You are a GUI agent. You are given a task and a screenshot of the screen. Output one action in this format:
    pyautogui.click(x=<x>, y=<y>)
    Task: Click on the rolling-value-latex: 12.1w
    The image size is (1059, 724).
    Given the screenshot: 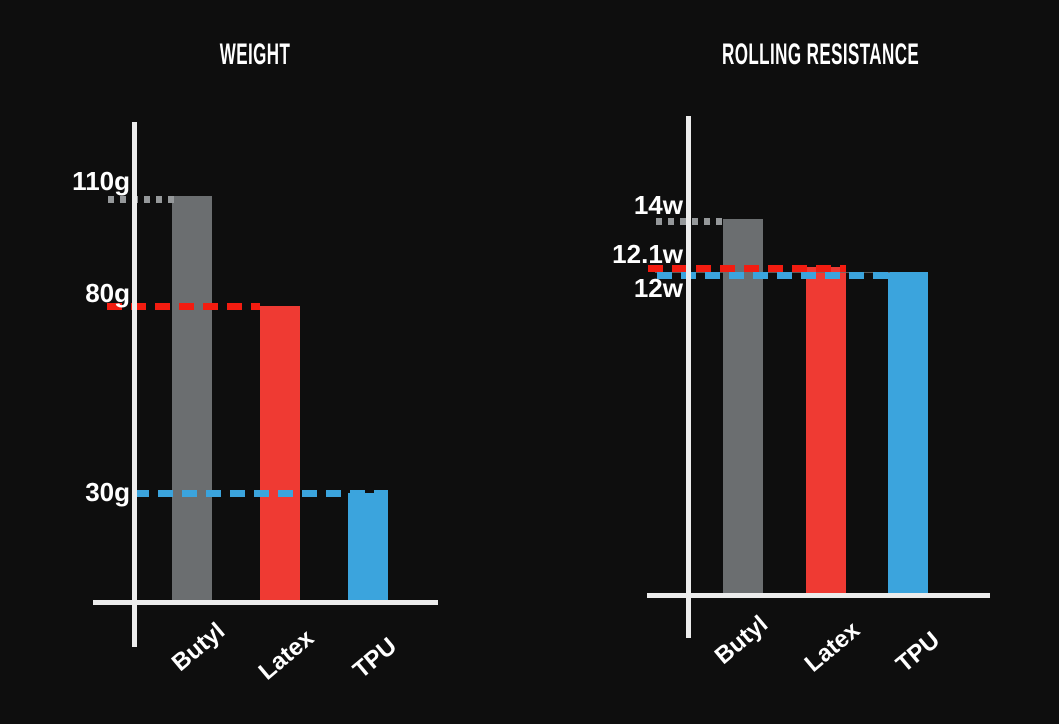 What is the action you would take?
    pyautogui.click(x=647, y=254)
    